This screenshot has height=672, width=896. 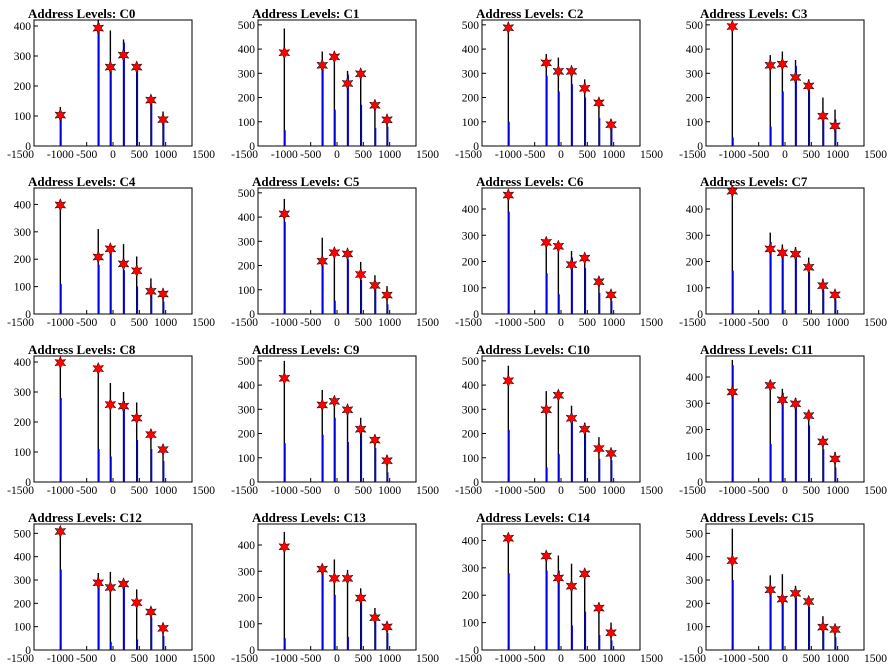 What do you see at coordinates (533, 349) in the screenshot?
I see `chart-title: Address Levels: C10` at bounding box center [533, 349].